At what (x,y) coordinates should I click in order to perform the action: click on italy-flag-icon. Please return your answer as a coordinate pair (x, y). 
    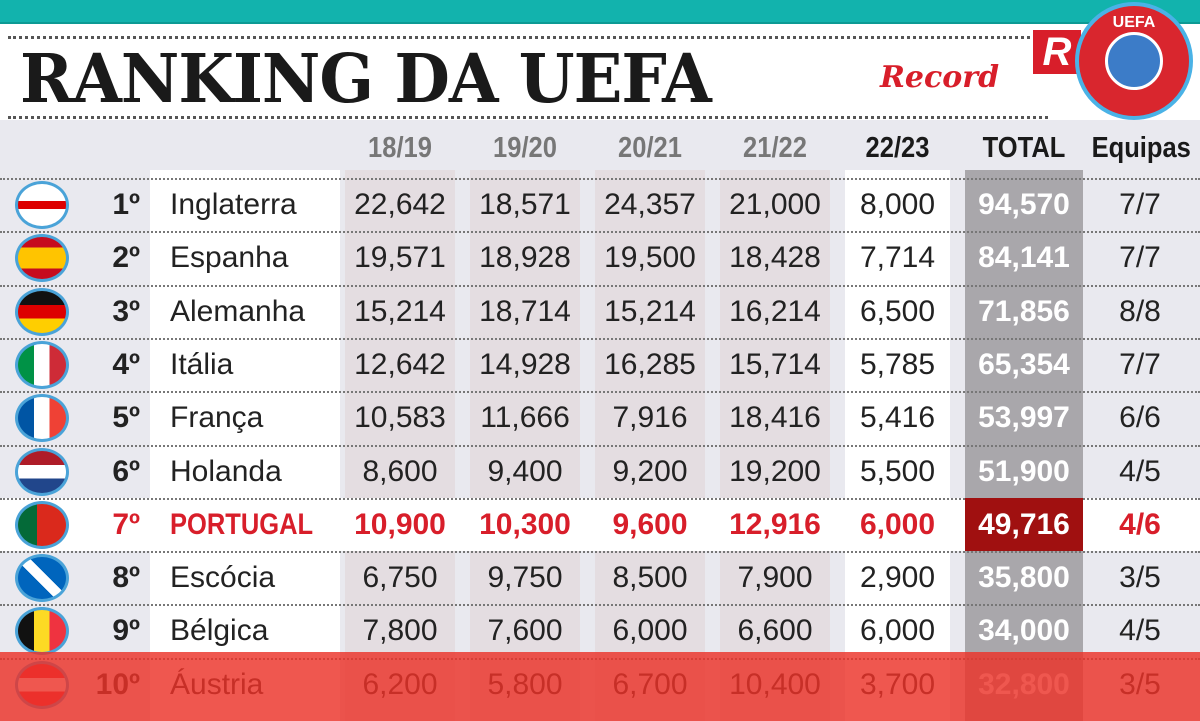
    Looking at the image, I should click on (42, 364).